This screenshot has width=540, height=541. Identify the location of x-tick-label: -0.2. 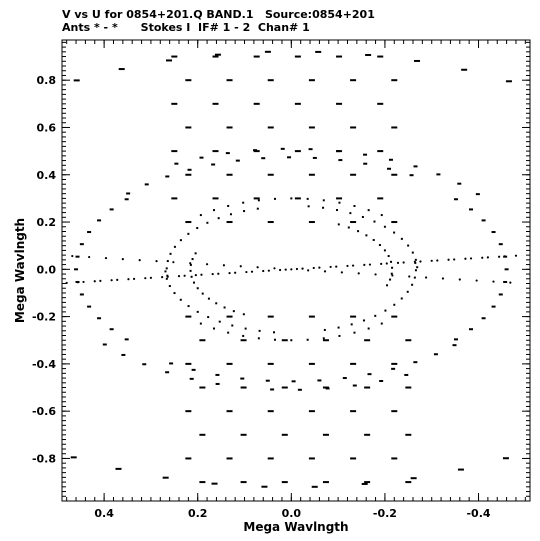
(385, 513).